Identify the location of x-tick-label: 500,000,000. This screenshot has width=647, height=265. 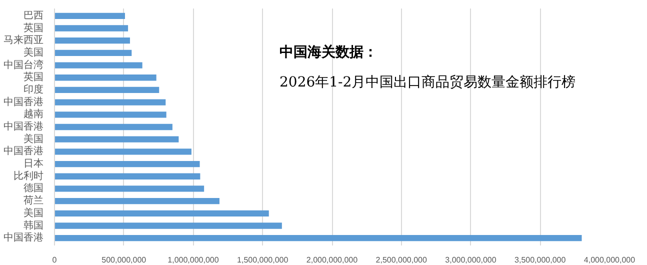
(124, 260).